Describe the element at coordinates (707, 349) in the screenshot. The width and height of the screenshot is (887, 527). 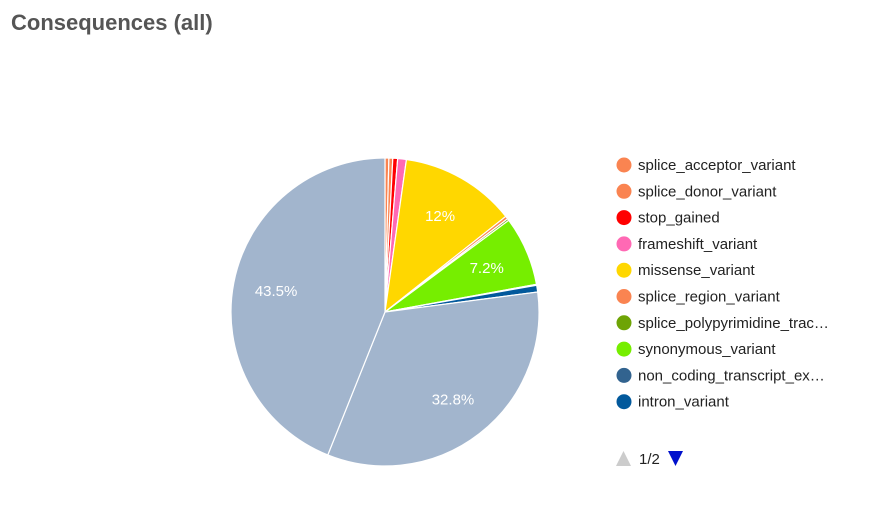
I see `legend-label: synonymous_variant` at that location.